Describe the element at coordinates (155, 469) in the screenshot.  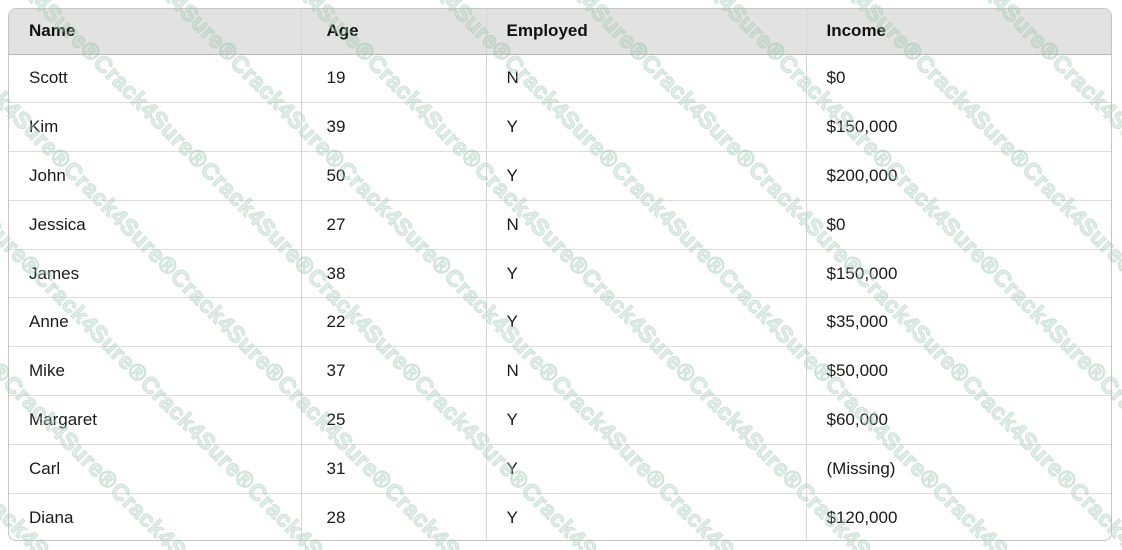
I see `cell-name: Carl` at that location.